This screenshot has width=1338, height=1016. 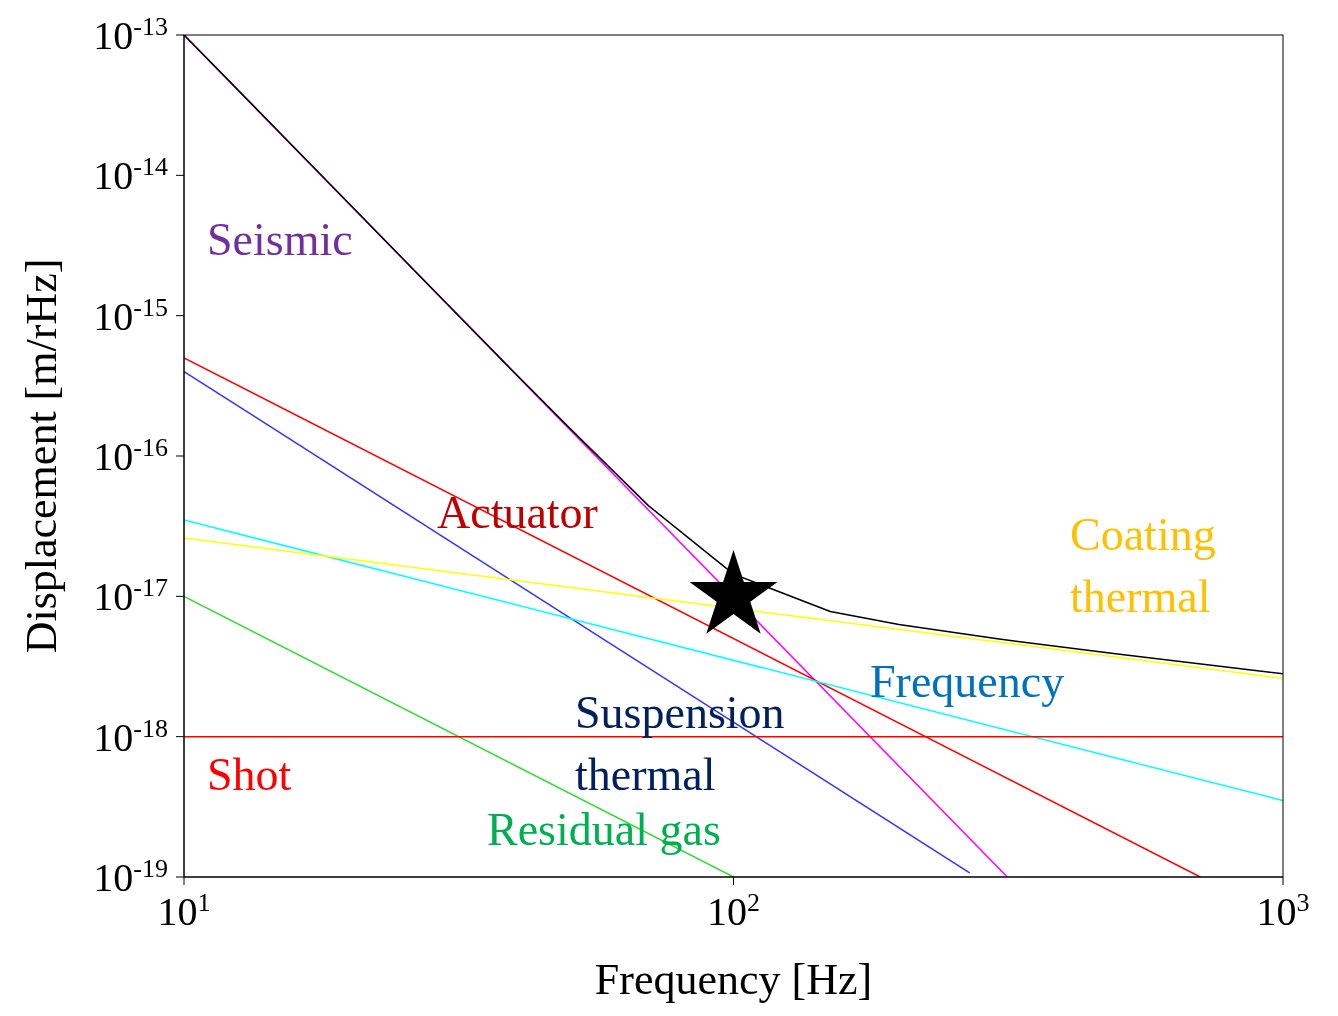 I want to click on y-tick-label: 10$^{-15}$, so click(x=130, y=315).